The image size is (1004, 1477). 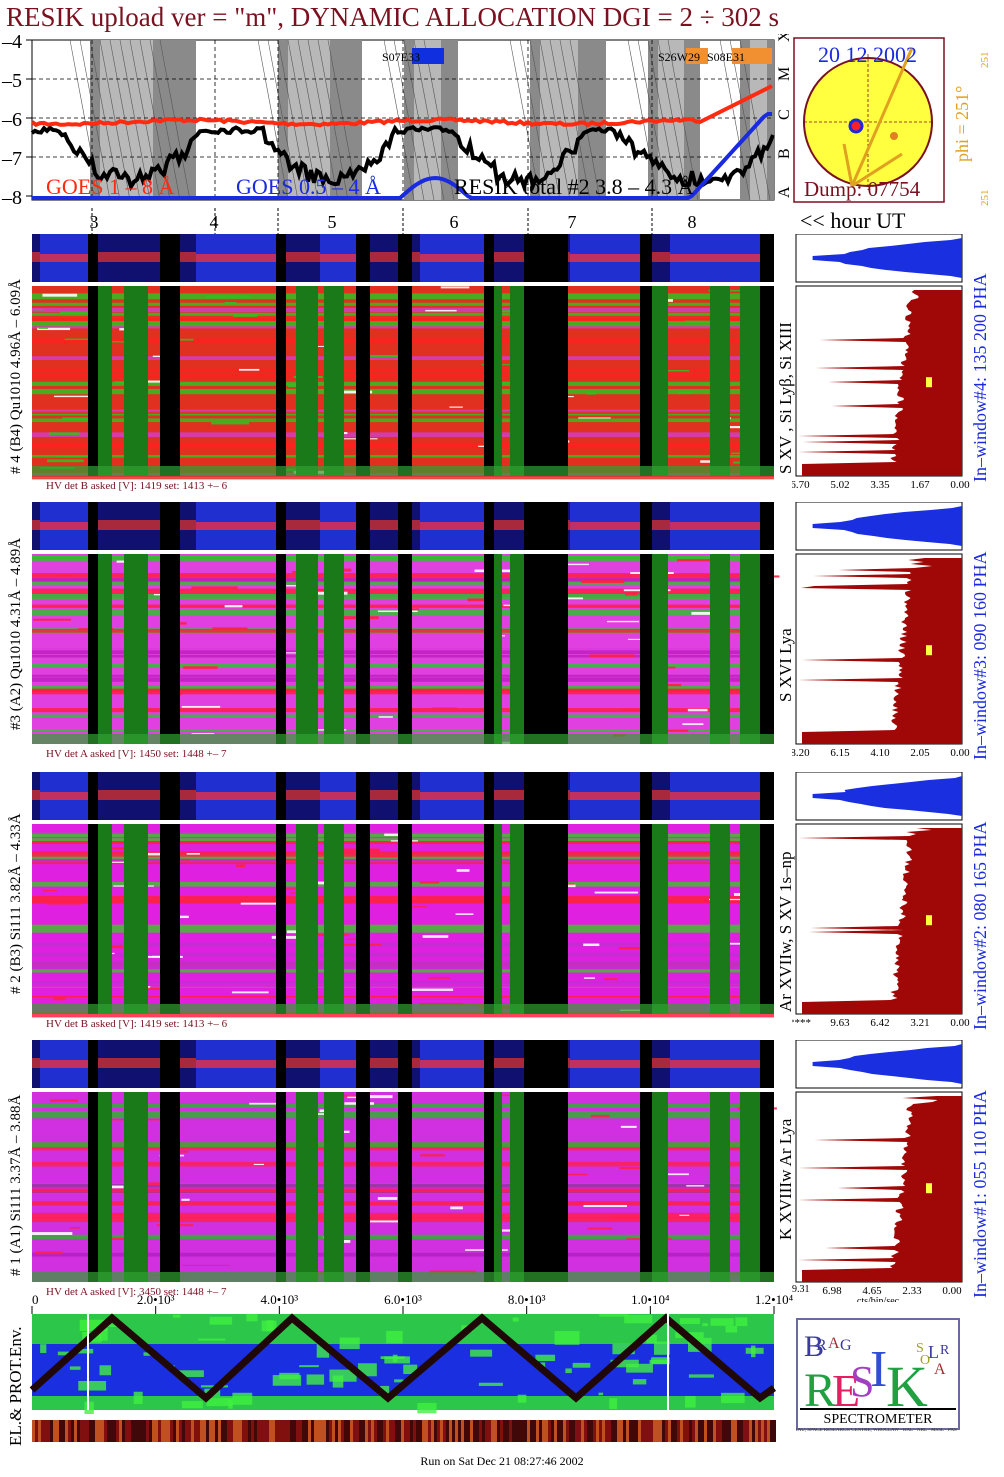 What do you see at coordinates (11, 120) in the screenshot?
I see `goes-y-tick: –6` at bounding box center [11, 120].